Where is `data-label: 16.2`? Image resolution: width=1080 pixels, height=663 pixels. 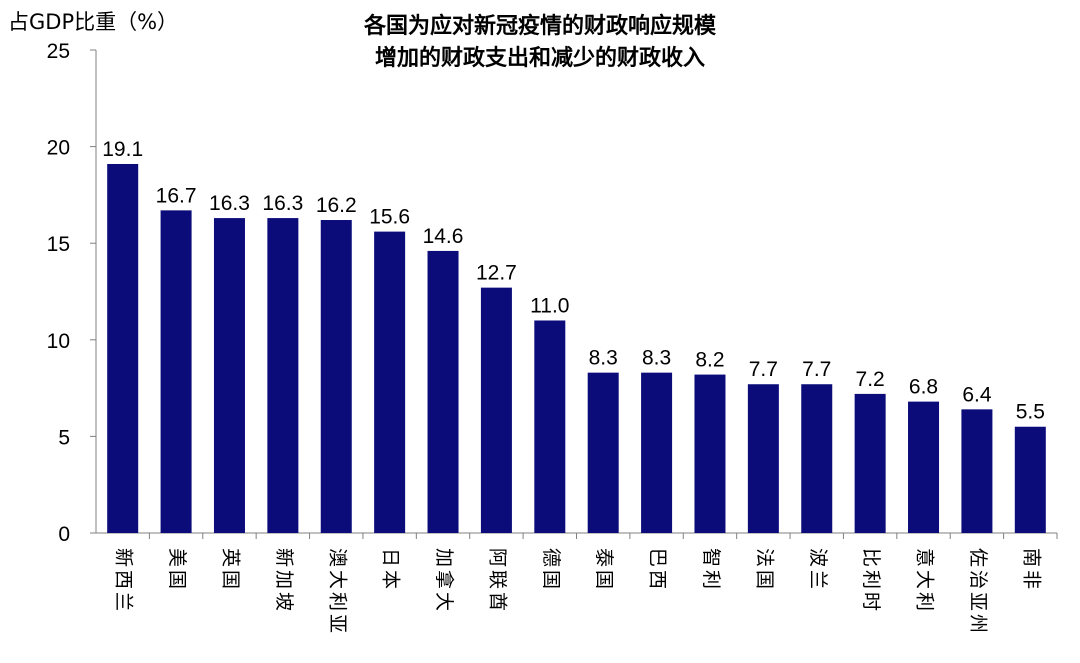
data-label: 16.2 is located at coordinates (336, 205).